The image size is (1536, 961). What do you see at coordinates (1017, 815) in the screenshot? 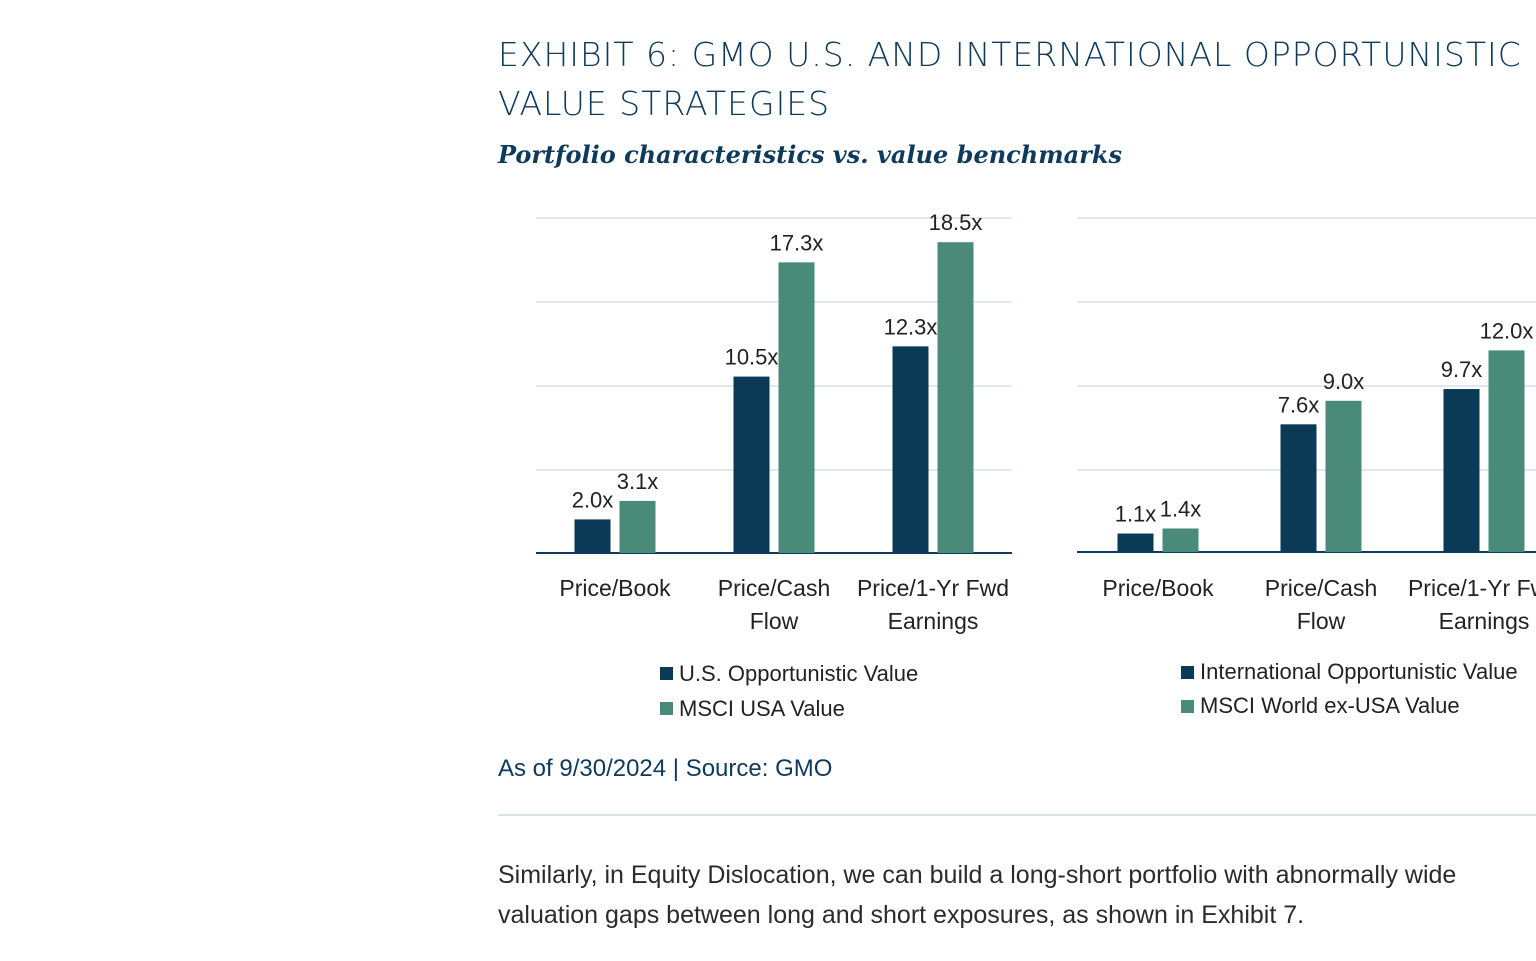
I see `divider` at bounding box center [1017, 815].